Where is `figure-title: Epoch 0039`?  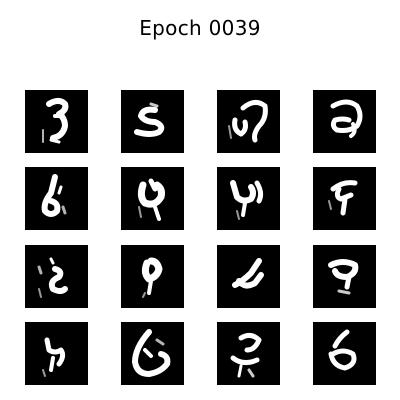 figure-title: Epoch 0039 is located at coordinates (200, 28).